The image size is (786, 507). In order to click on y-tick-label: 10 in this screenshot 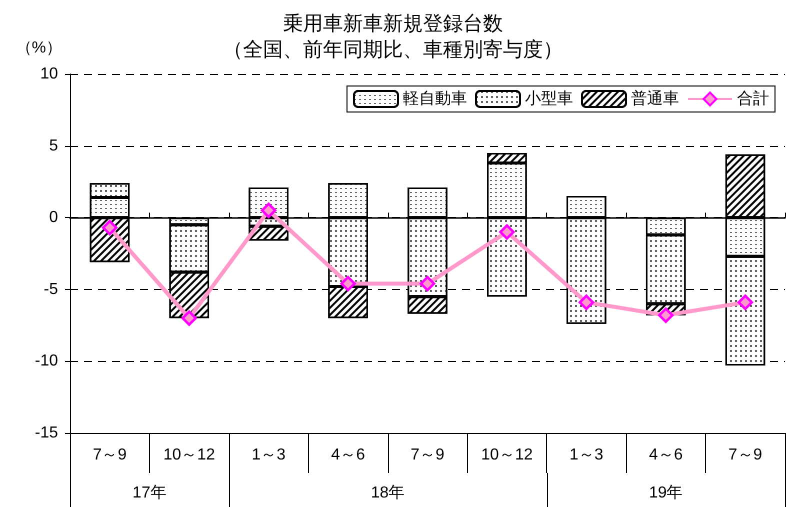, I will do `click(49, 74)`.